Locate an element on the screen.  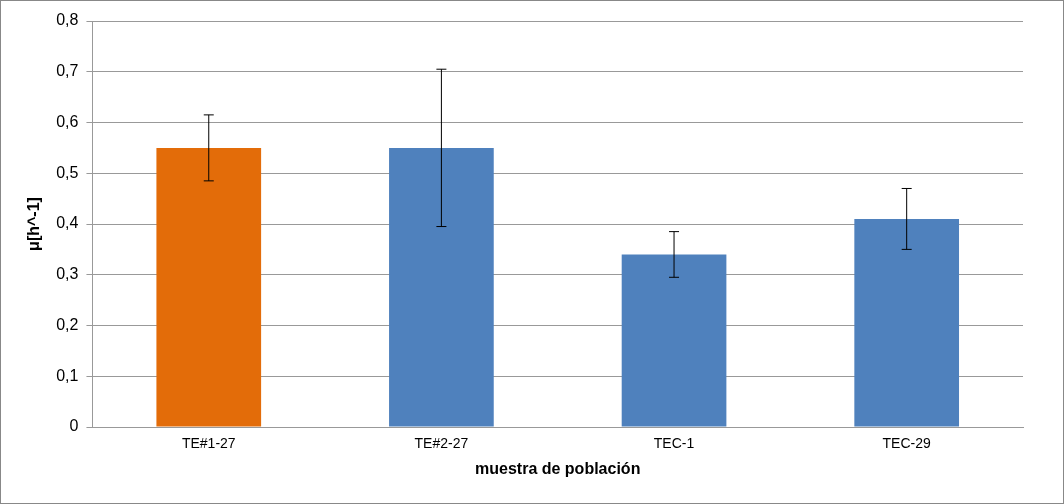
x-tick-label: TEC-1 is located at coordinates (674, 443).